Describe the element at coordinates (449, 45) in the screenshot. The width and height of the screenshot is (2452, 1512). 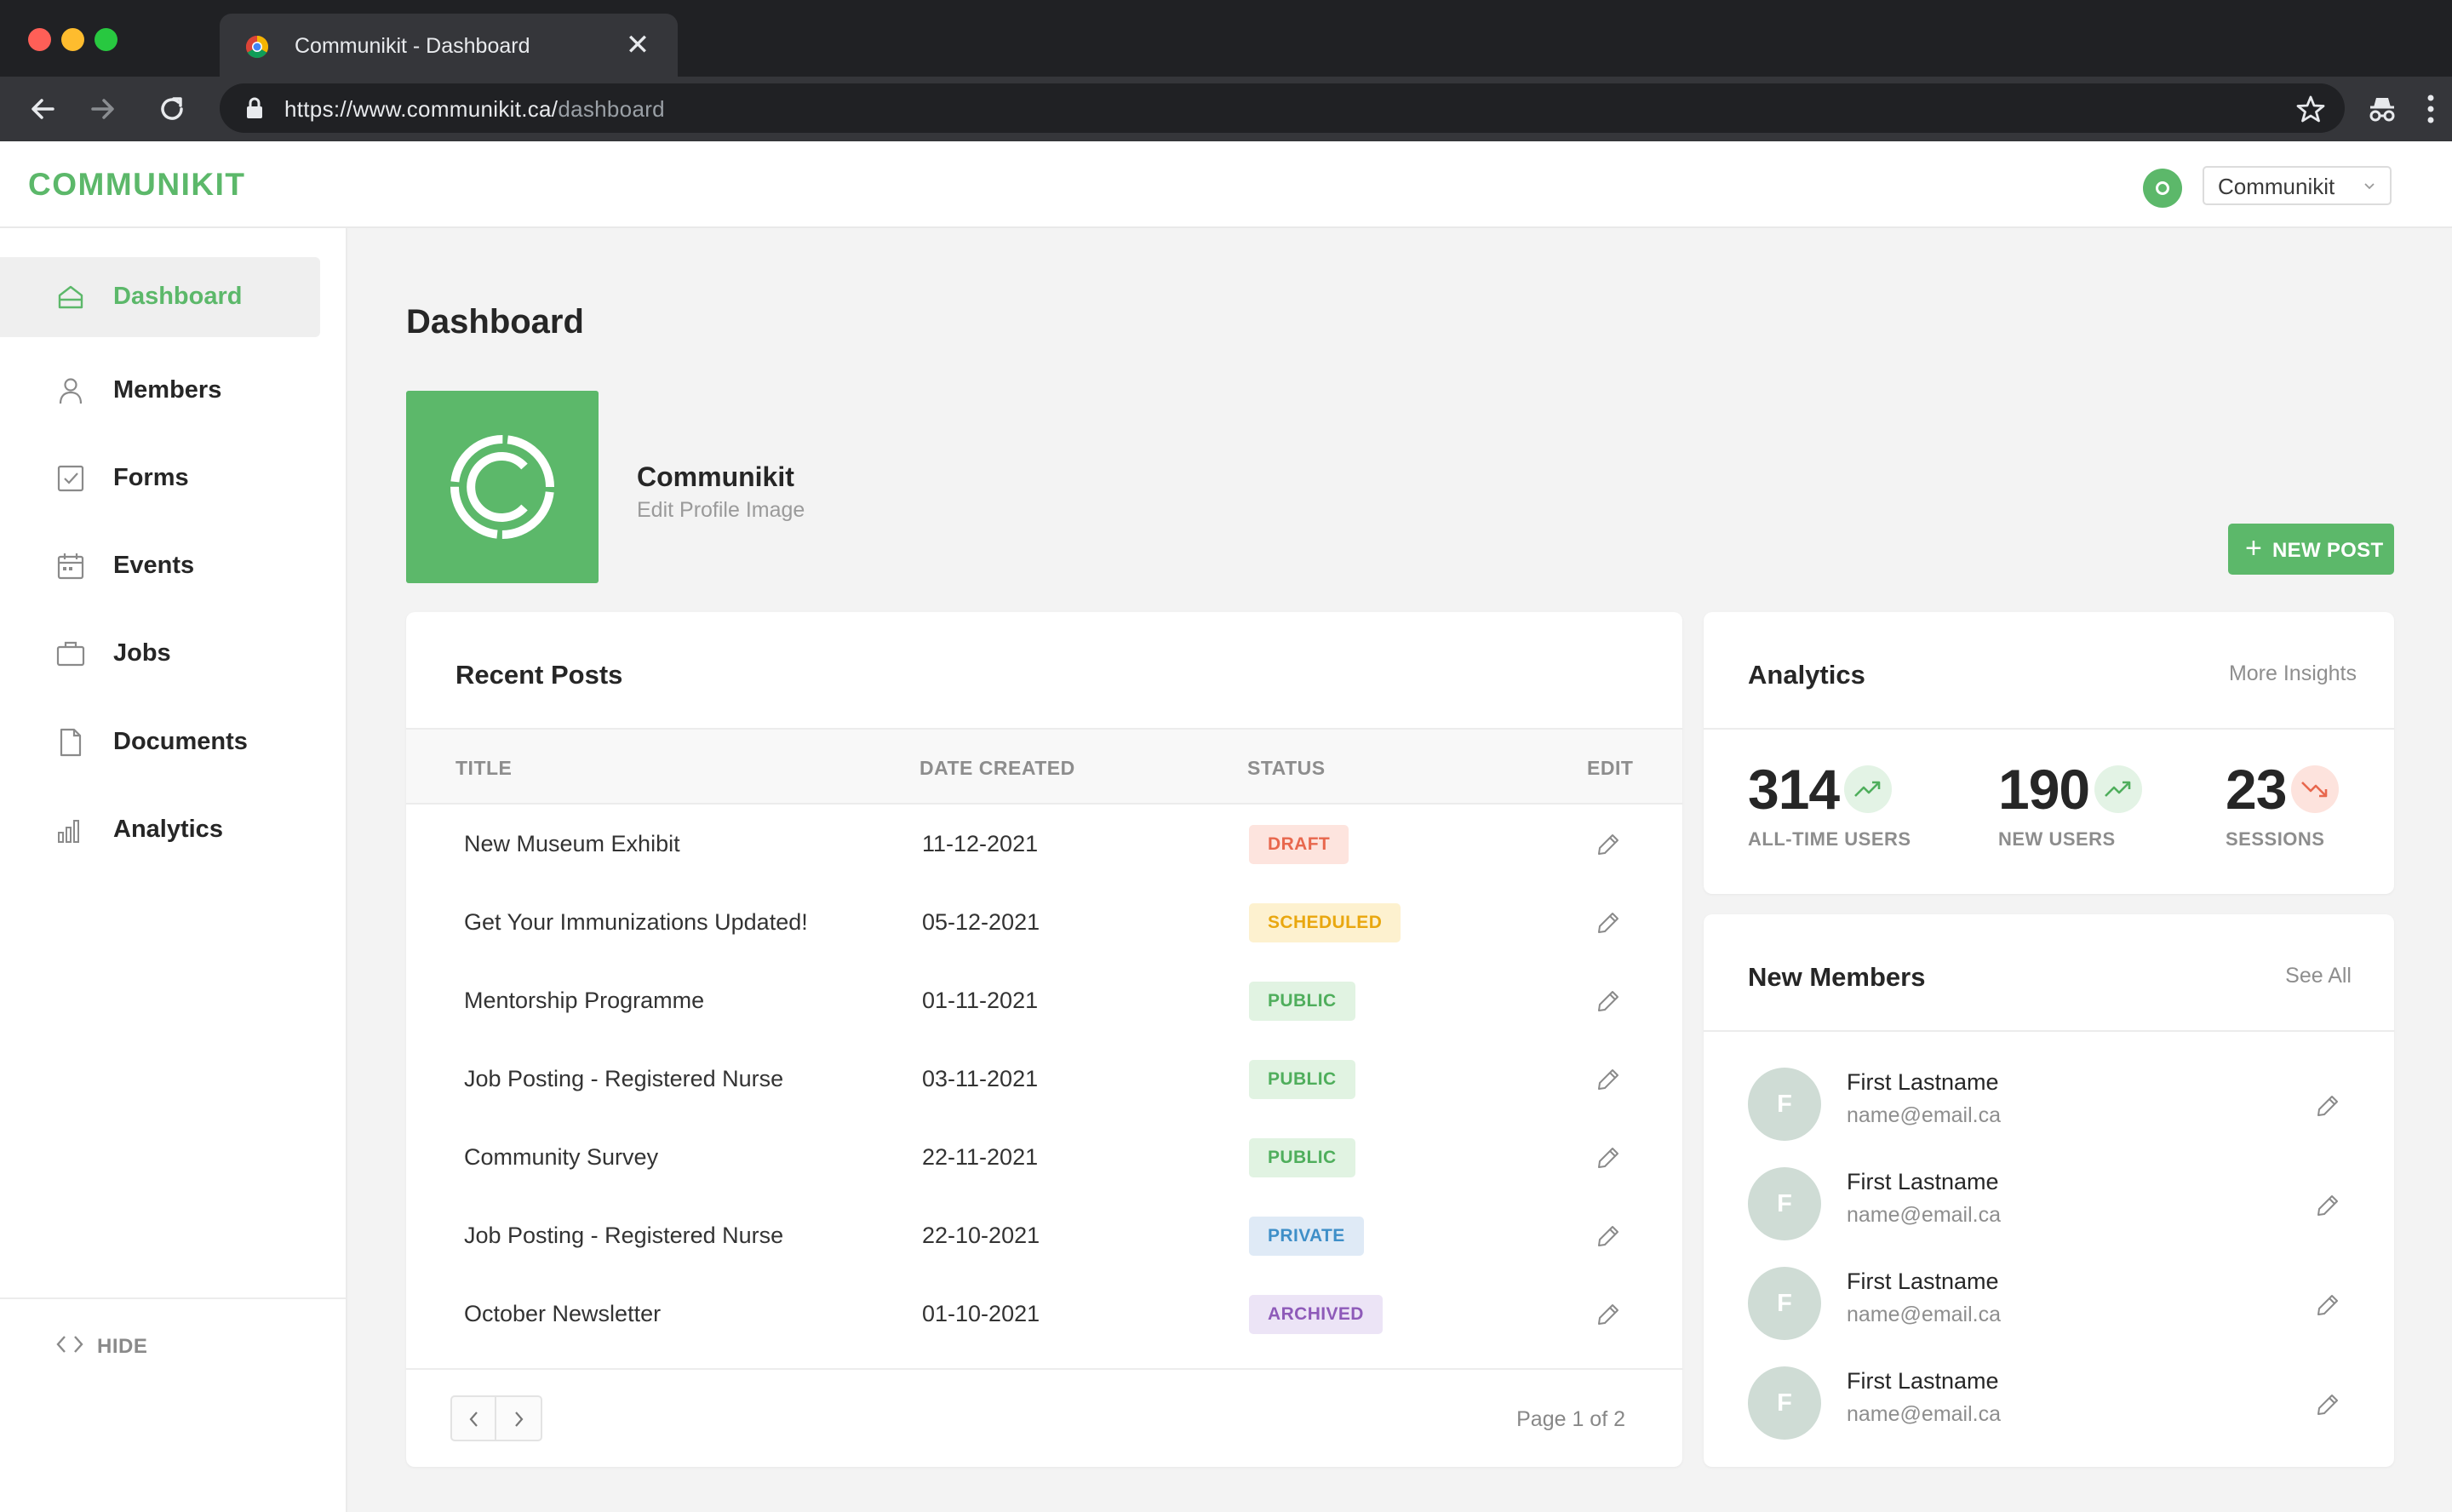
I see `browser-tab: Communikit - Dashboard ✕` at that location.